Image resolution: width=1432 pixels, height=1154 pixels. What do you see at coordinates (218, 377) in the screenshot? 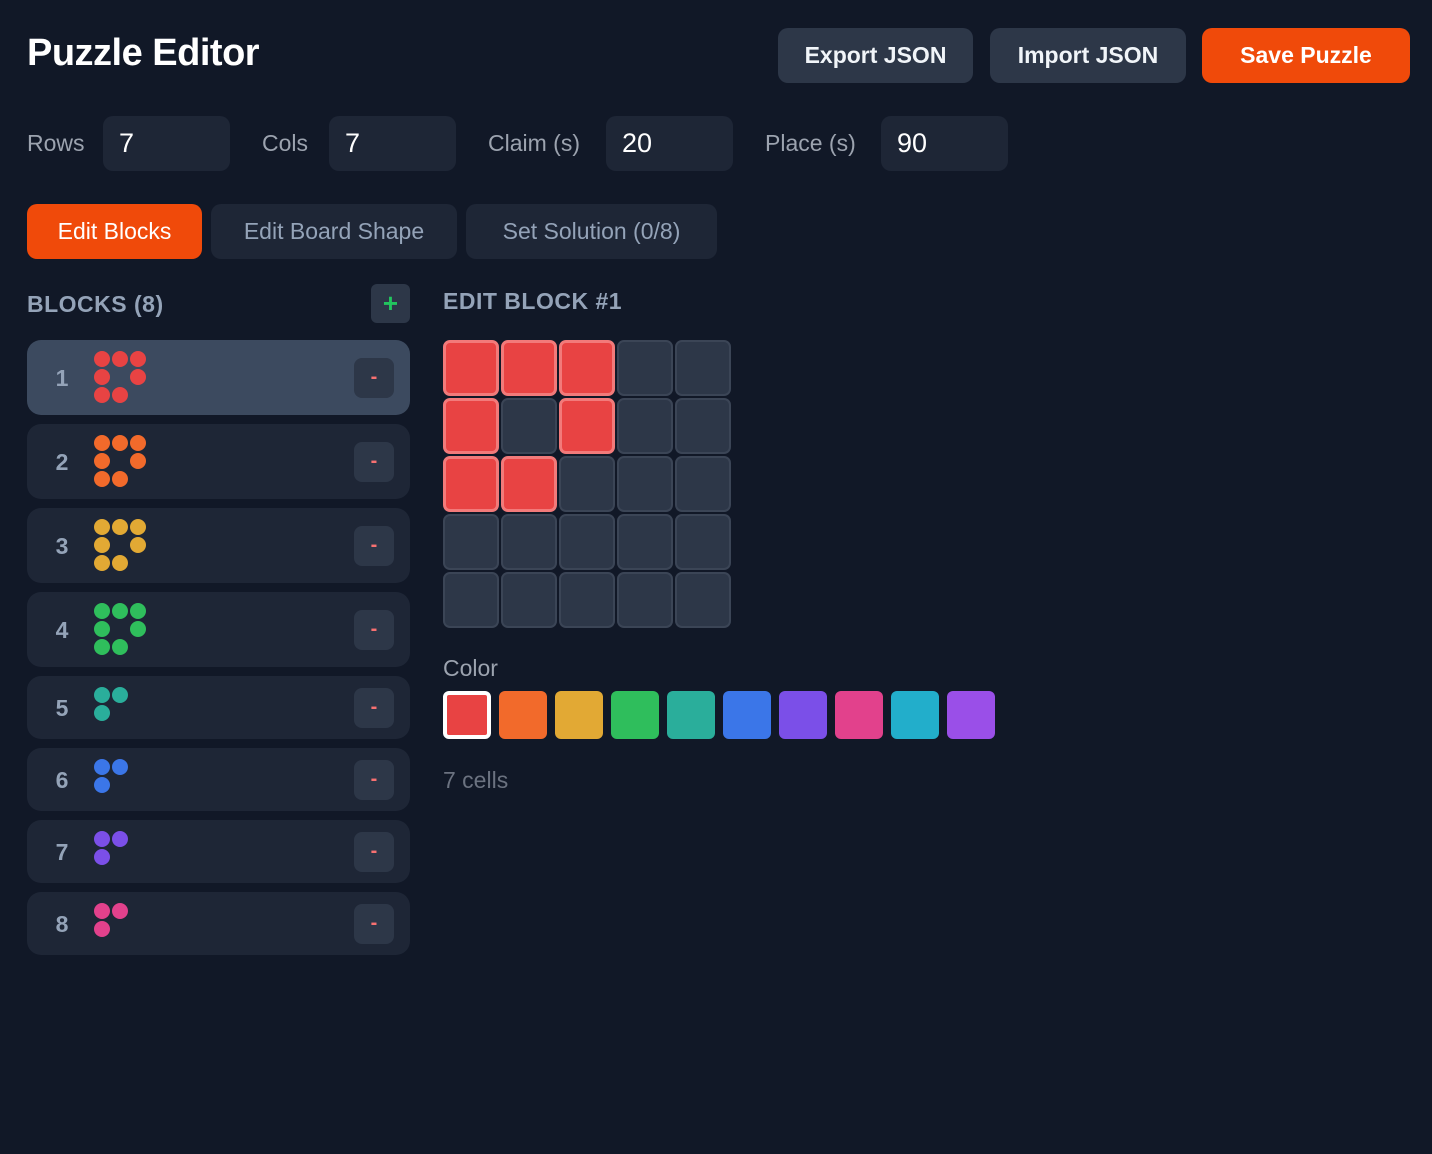
I see `block-list-item: 1-` at bounding box center [218, 377].